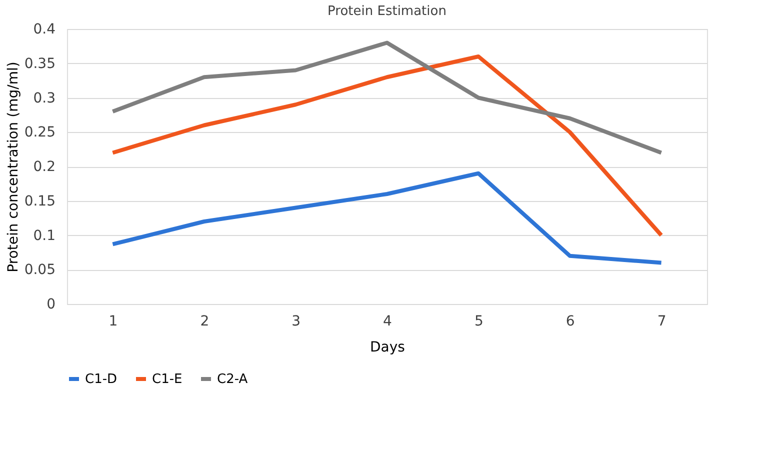 Image resolution: width=776 pixels, height=470 pixels. What do you see at coordinates (167, 379) in the screenshot?
I see `legend-label: C1-E` at bounding box center [167, 379].